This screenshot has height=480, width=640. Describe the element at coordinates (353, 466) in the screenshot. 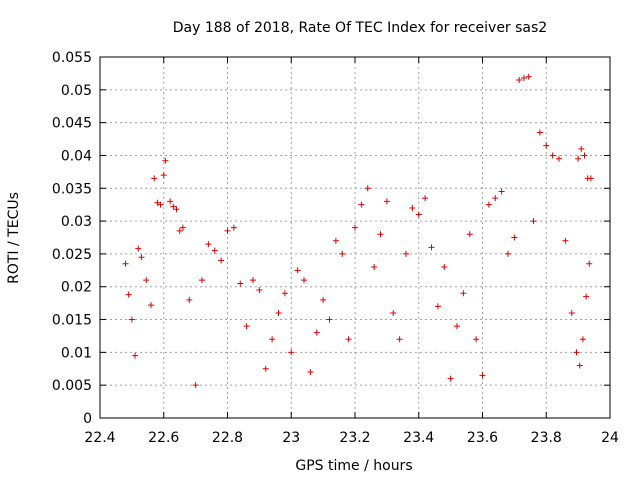

I see `x-axis-label: GPS time / hours` at that location.